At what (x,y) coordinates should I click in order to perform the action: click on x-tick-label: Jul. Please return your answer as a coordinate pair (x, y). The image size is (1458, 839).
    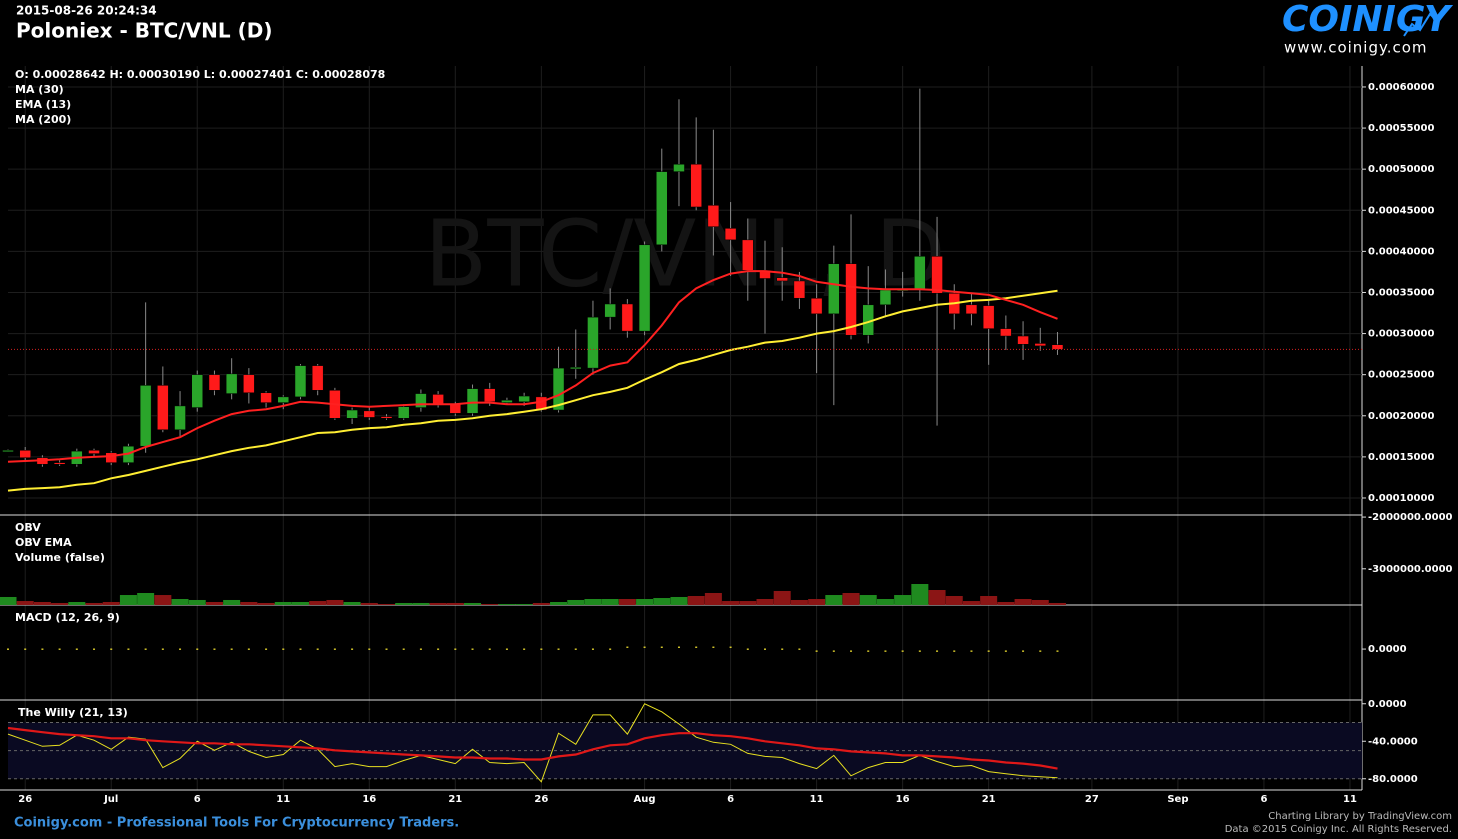
    Looking at the image, I should click on (110, 799).